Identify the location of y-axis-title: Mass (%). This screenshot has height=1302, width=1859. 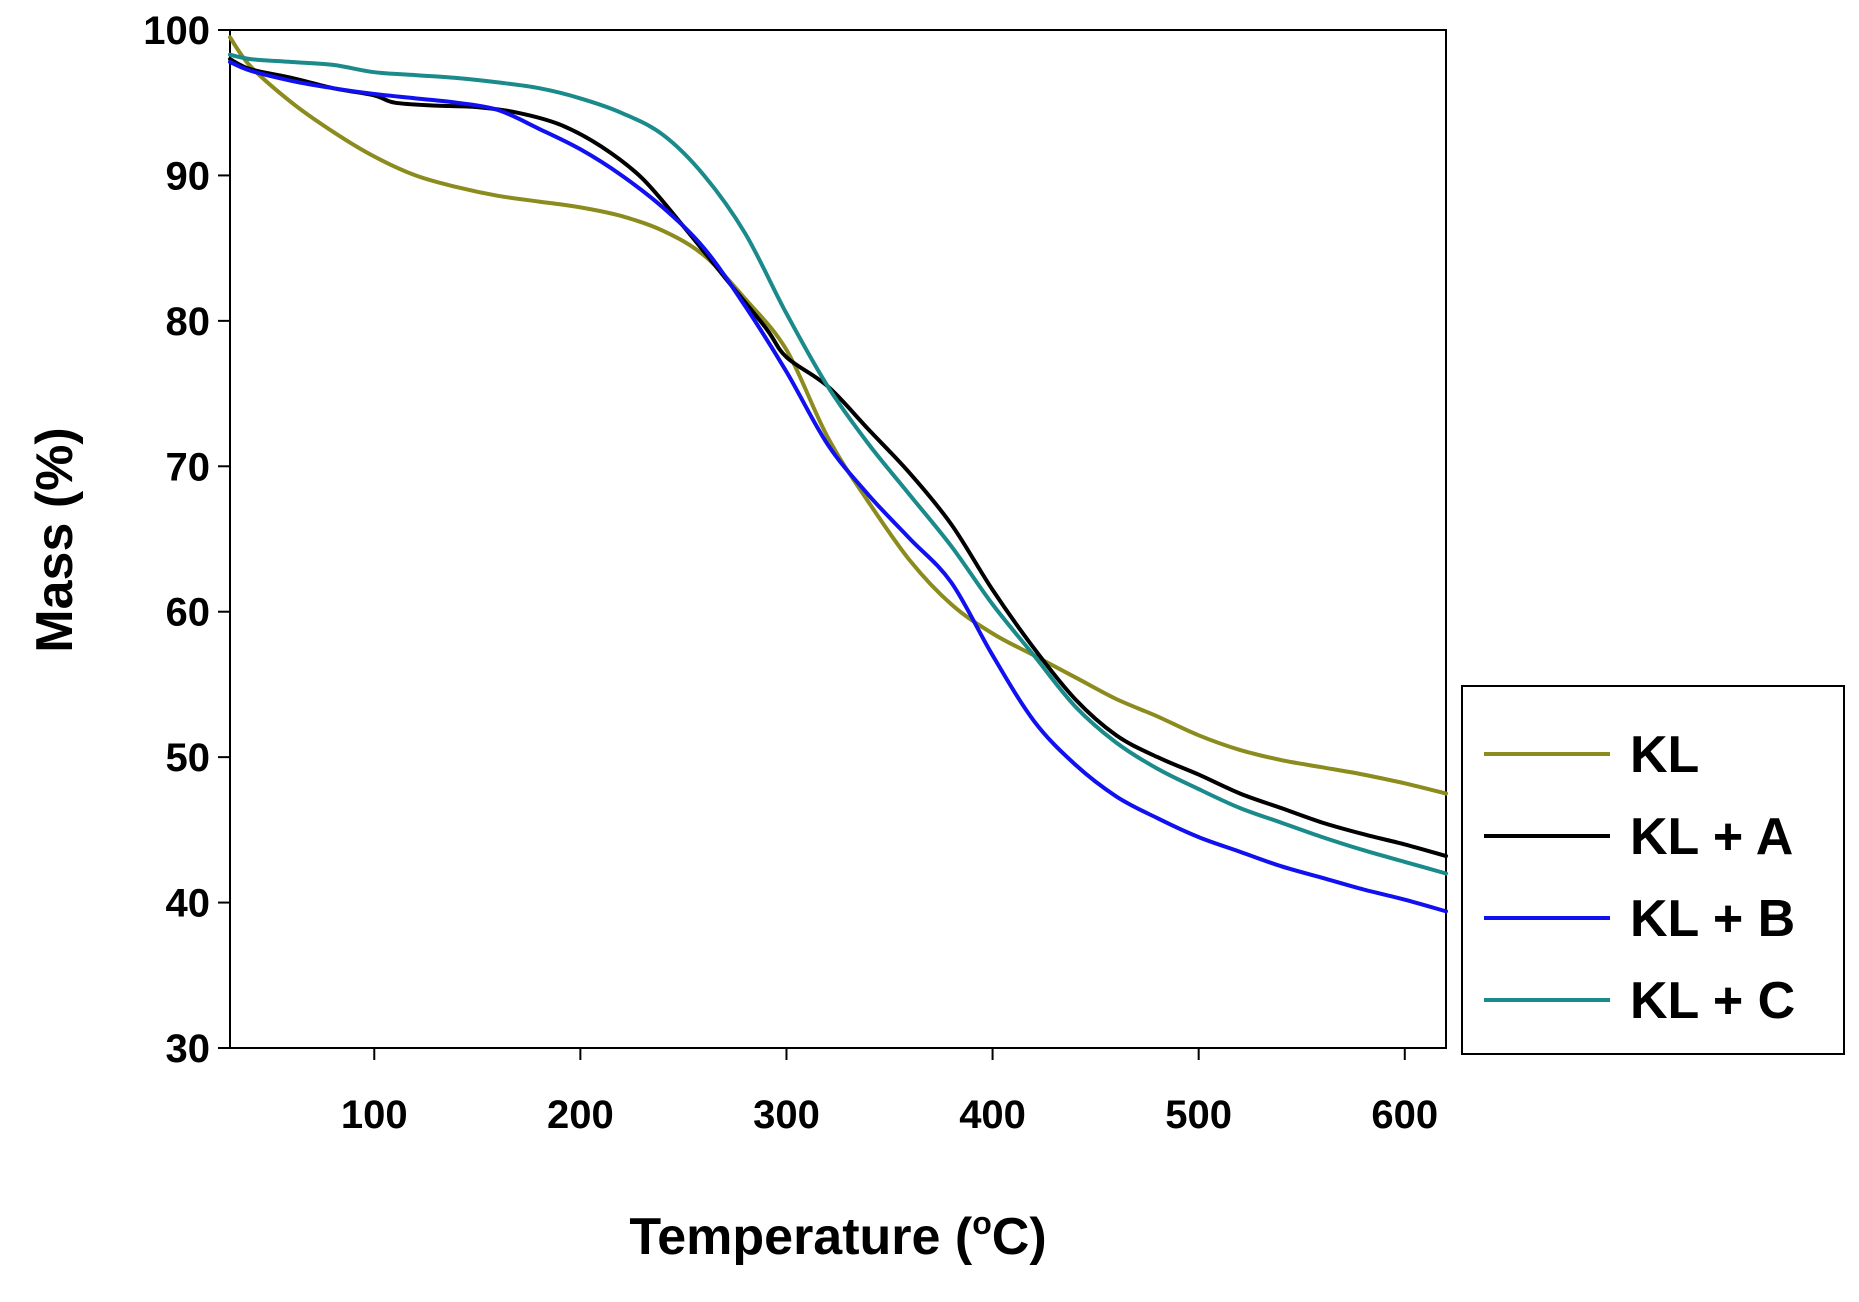
(55, 539).